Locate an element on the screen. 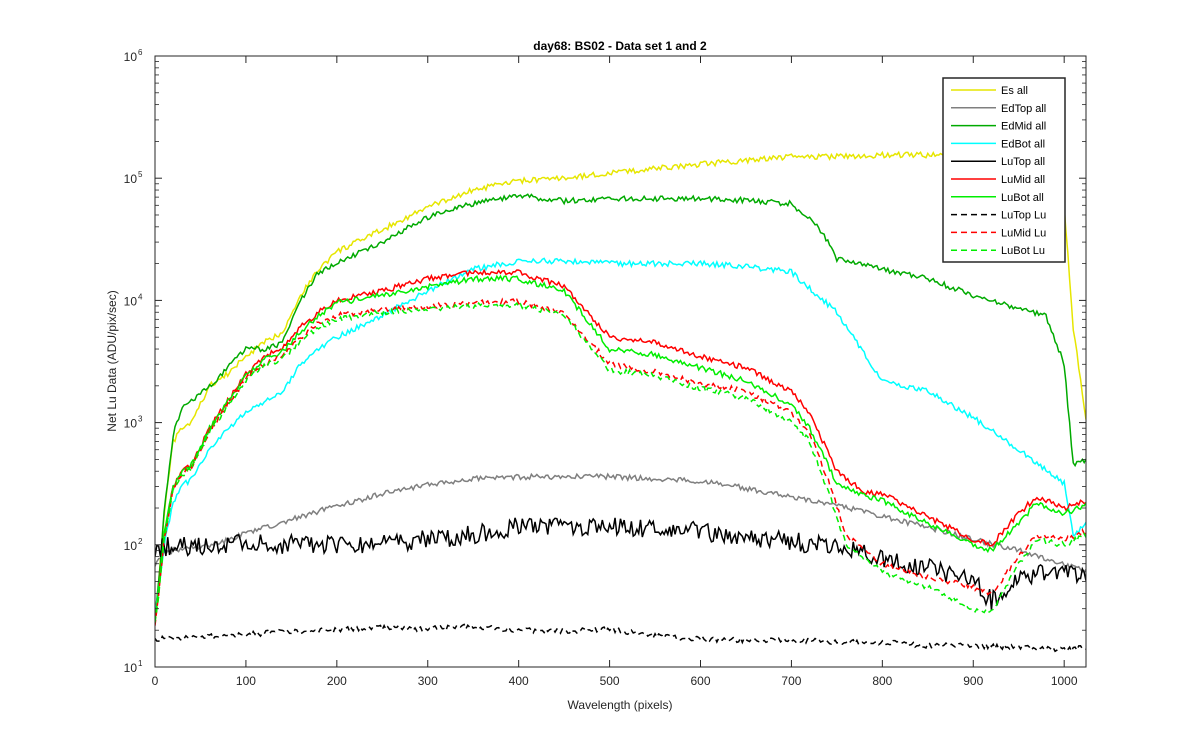 Image resolution: width=1200 pixels, height=750 pixels. x-tick-label: 900 is located at coordinates (973, 681).